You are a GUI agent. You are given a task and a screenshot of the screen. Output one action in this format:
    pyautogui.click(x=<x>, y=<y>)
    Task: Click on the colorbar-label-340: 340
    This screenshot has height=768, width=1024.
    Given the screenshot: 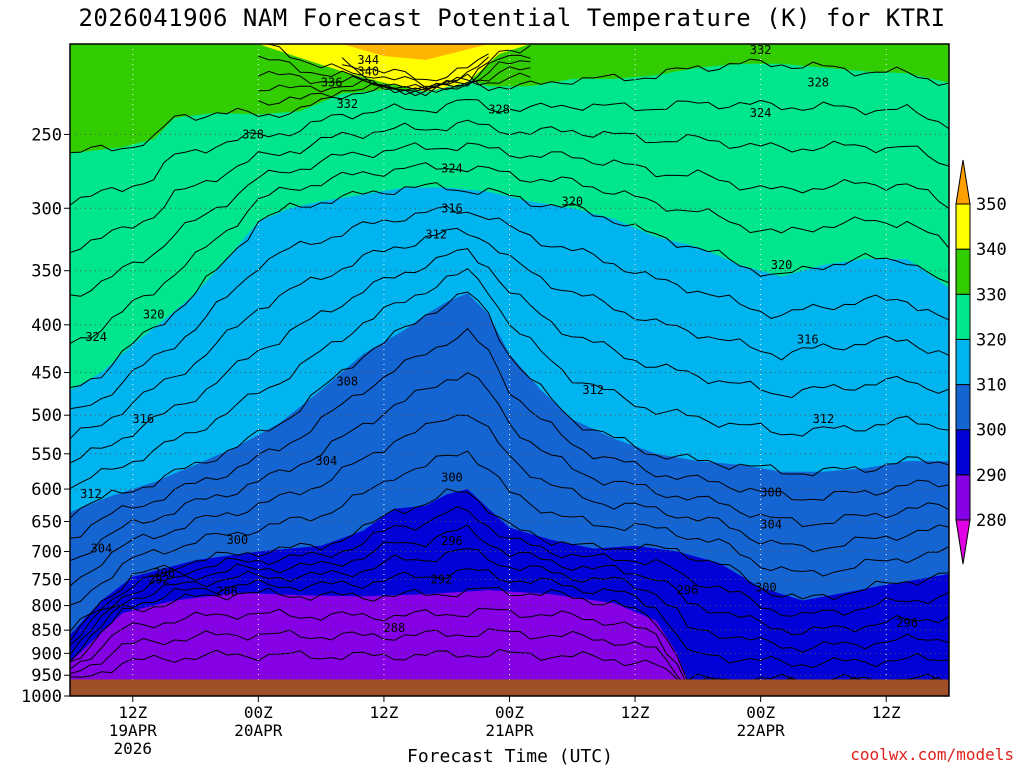 What is the action you would take?
    pyautogui.click(x=991, y=250)
    